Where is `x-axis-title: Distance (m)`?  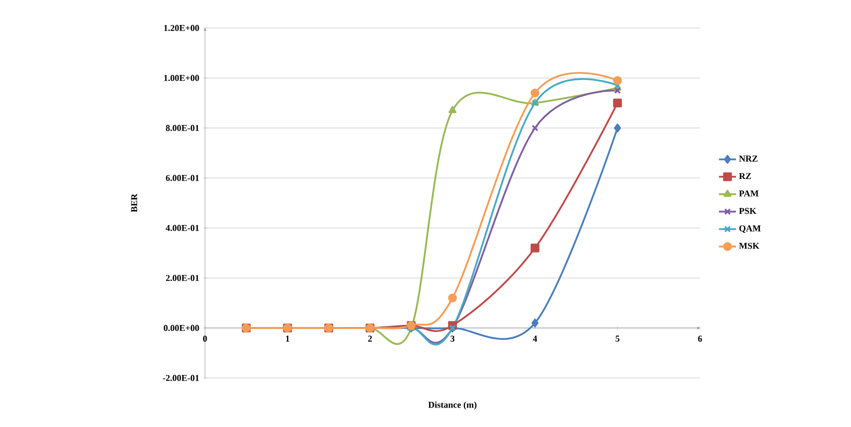
x-axis-title: Distance (m) is located at coordinates (452, 406).